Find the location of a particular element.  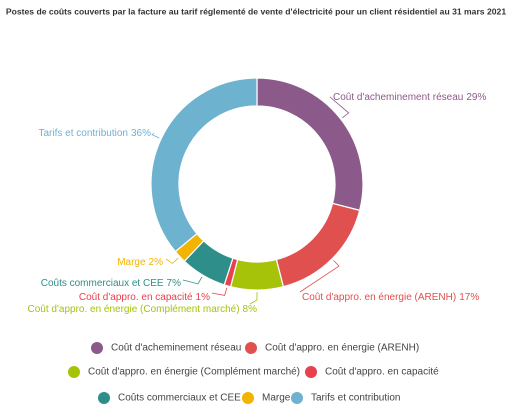

slice-name: Tarifs et contribution is located at coordinates (83, 133).